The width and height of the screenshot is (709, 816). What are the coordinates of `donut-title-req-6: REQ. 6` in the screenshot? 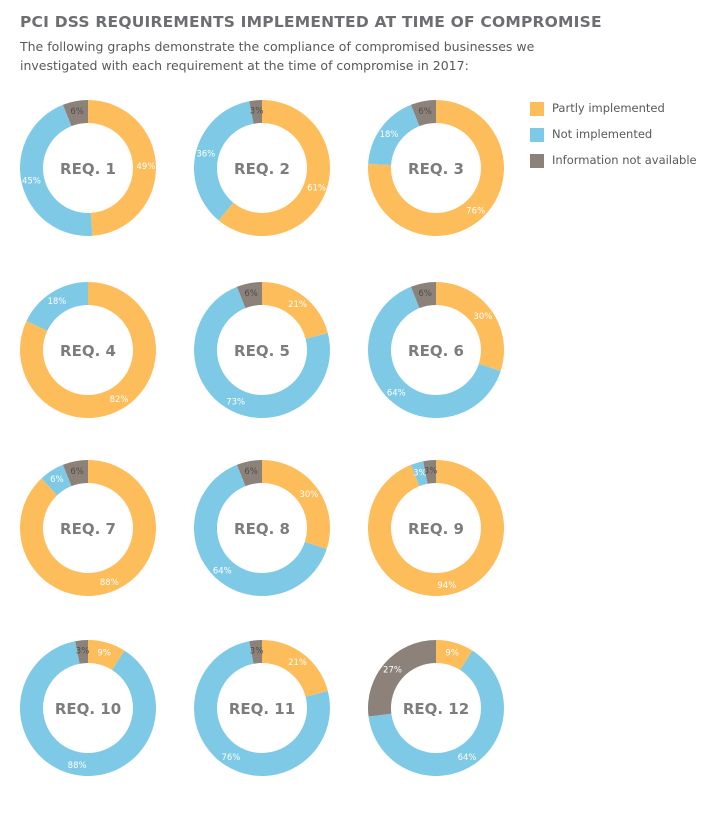 It's located at (436, 351).